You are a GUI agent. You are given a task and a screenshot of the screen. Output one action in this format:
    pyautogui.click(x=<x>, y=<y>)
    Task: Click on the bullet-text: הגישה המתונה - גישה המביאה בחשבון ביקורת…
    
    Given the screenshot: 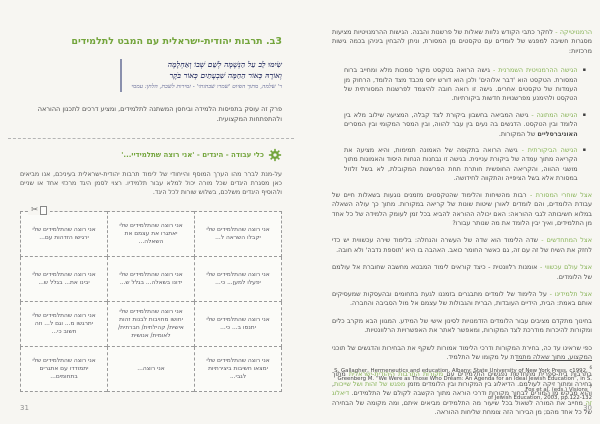 What is the action you would take?
    pyautogui.click(x=461, y=125)
    